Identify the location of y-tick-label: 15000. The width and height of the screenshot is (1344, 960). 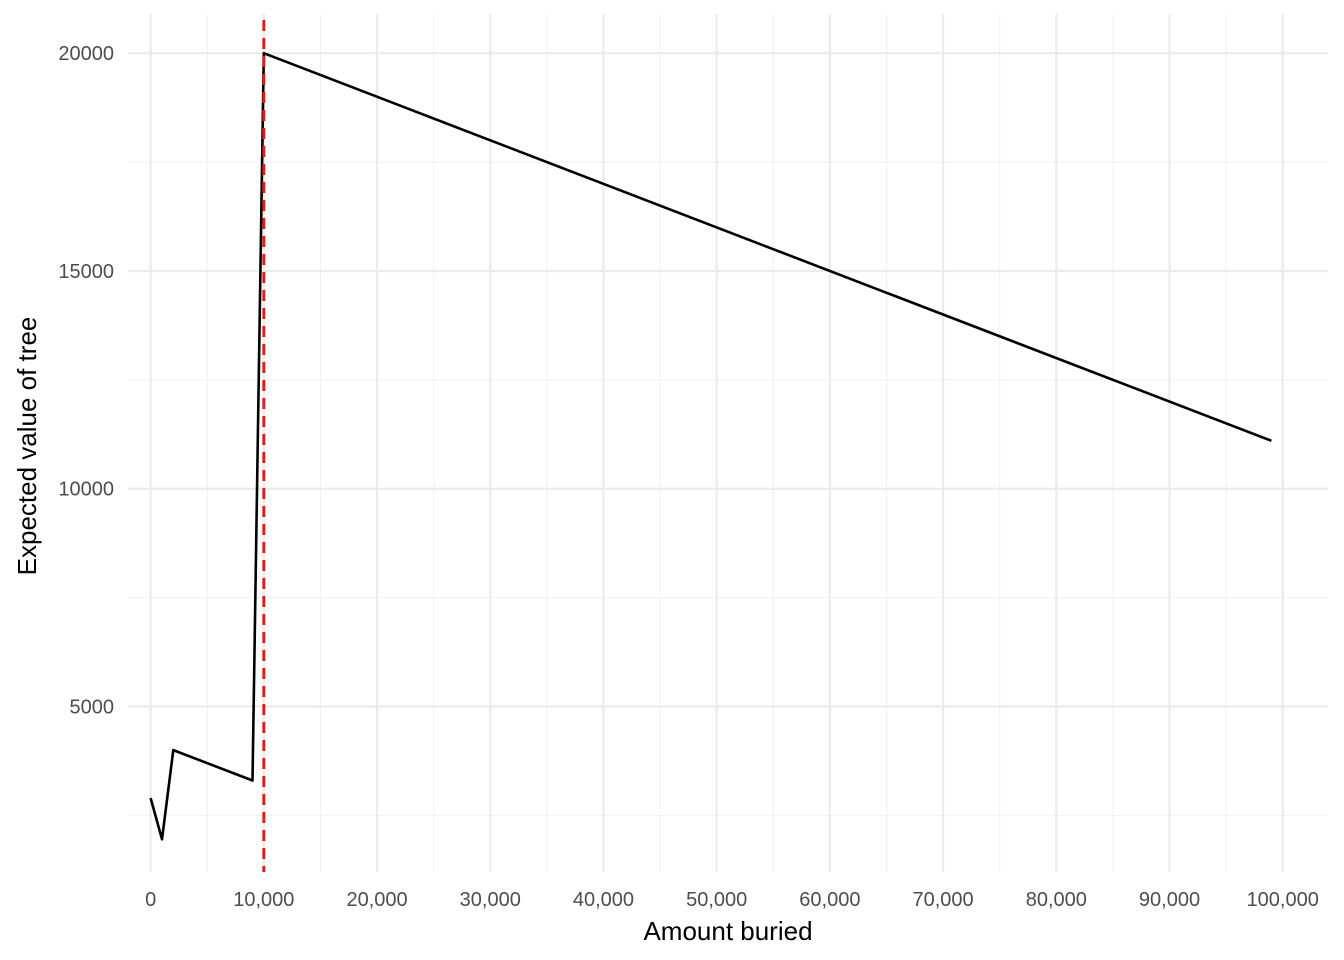
(86, 272).